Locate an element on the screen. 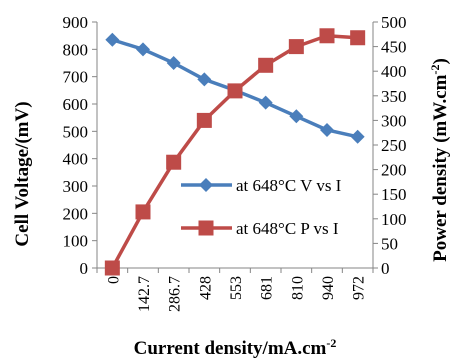 The height and width of the screenshot is (358, 468). right-tick-label: 150 is located at coordinates (394, 194).